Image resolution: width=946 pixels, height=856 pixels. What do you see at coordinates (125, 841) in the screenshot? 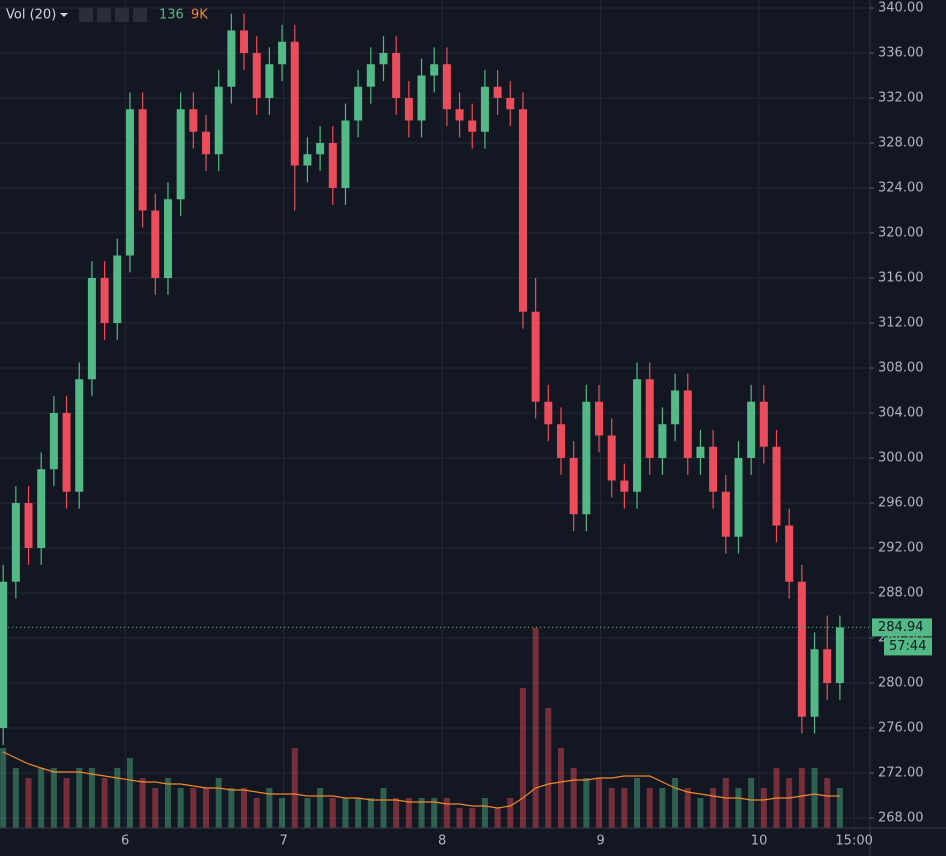
I see `x-tick-label: 6` at bounding box center [125, 841].